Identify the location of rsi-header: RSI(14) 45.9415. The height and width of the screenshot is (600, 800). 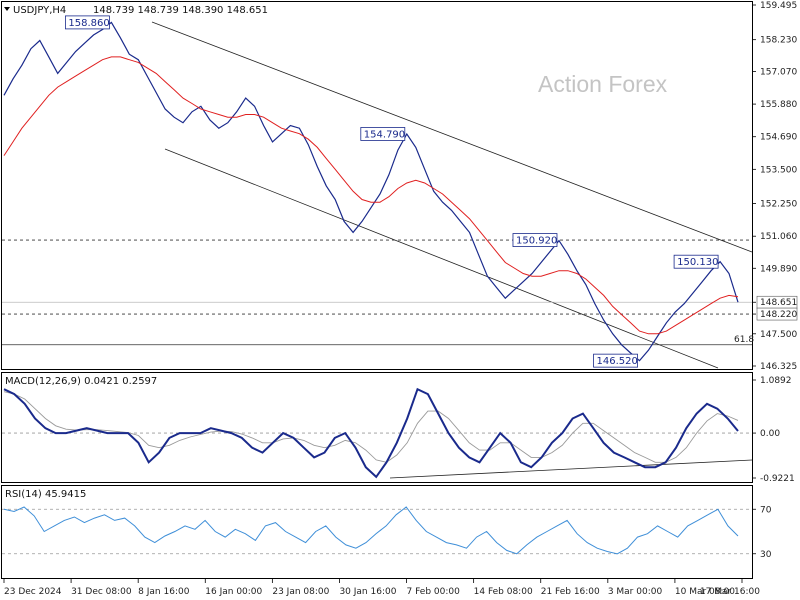
(45, 494).